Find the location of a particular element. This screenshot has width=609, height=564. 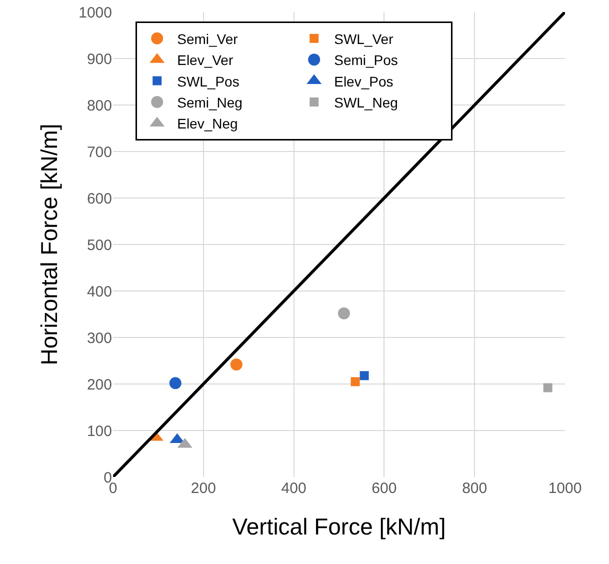

y-tick-label: 600 is located at coordinates (99, 199).